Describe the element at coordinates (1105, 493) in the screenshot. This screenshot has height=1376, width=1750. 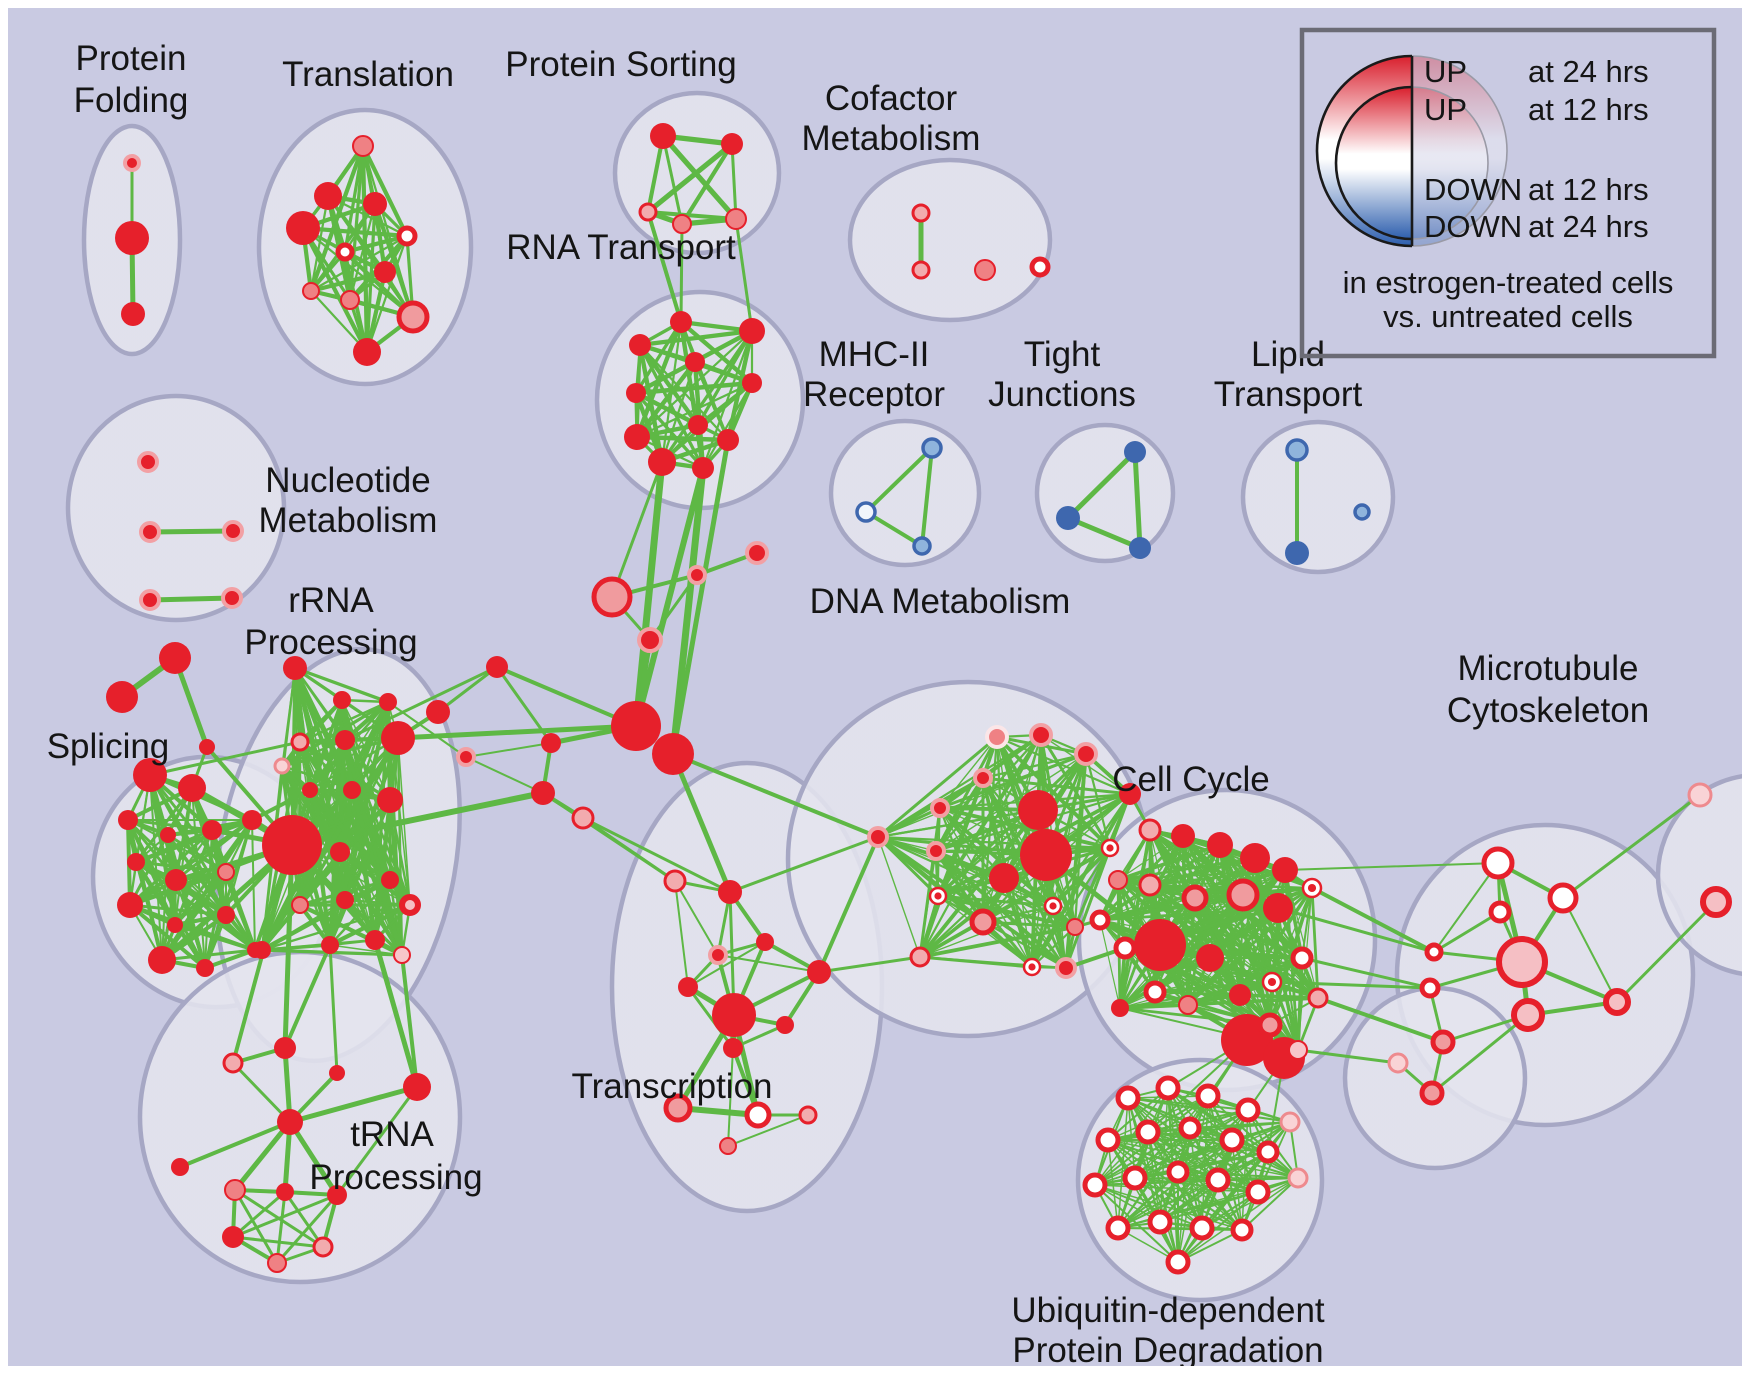
I see `cluster-ellipse-tight-junctions` at that location.